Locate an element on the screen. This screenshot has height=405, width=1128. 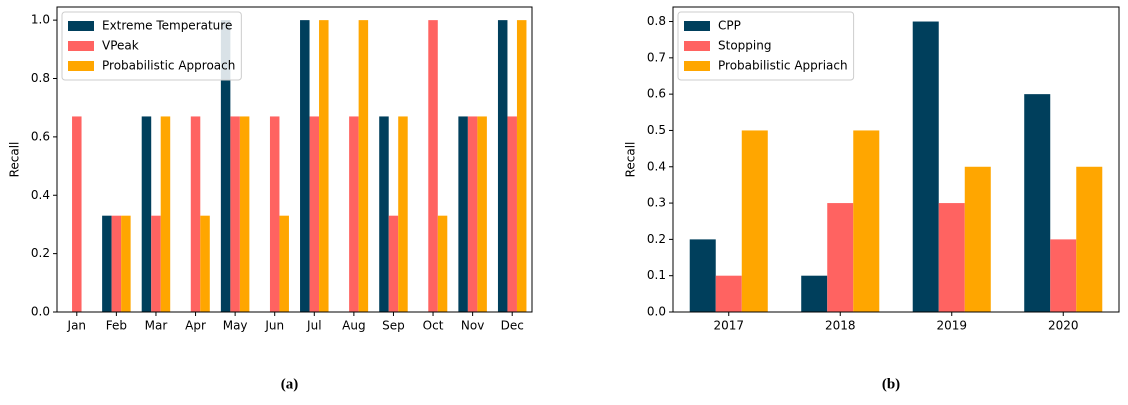
legend-label: VPeak is located at coordinates (120, 46).